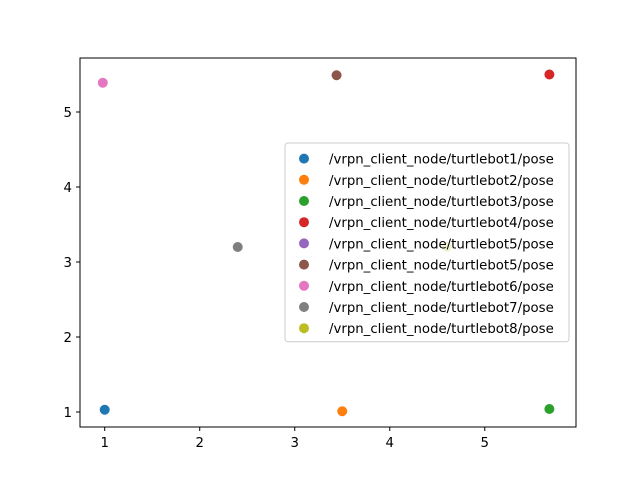 The height and width of the screenshot is (480, 640). Describe the element at coordinates (295, 443) in the screenshot. I see `x-tick-label: 3` at that location.